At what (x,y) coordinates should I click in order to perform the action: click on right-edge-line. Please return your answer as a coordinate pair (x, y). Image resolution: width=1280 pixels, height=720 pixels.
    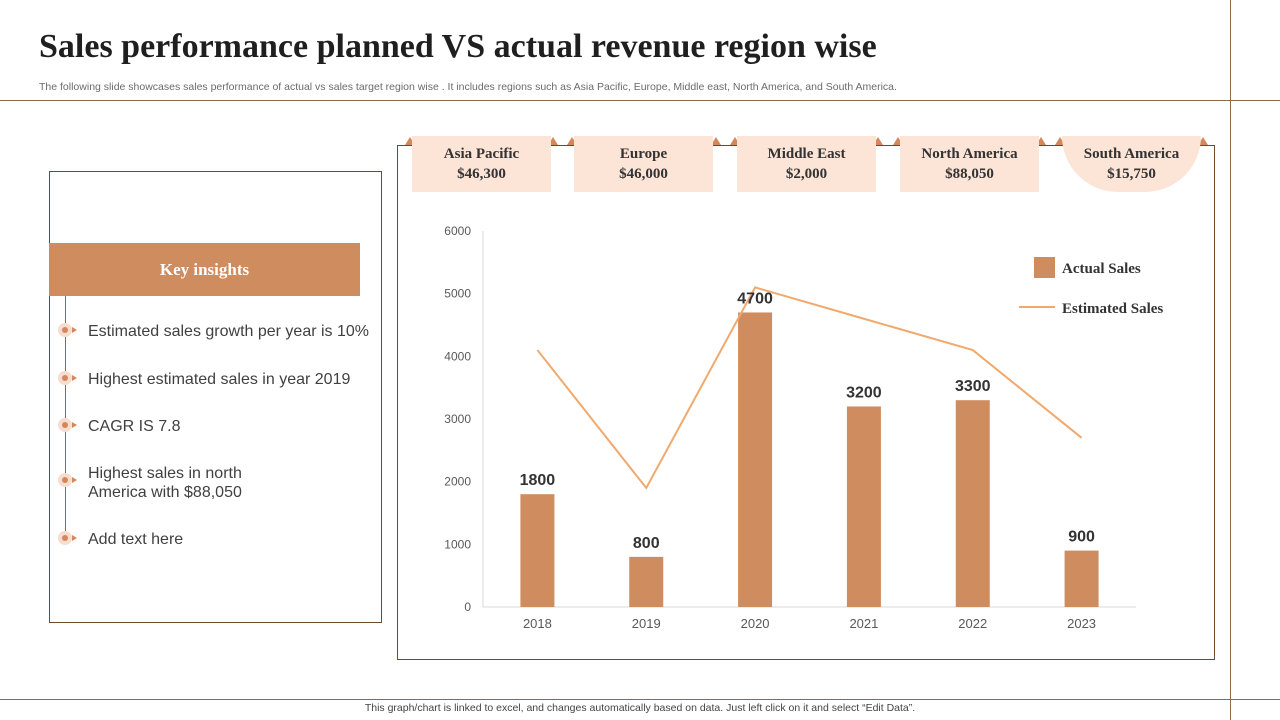
    Looking at the image, I should click on (1230, 360).